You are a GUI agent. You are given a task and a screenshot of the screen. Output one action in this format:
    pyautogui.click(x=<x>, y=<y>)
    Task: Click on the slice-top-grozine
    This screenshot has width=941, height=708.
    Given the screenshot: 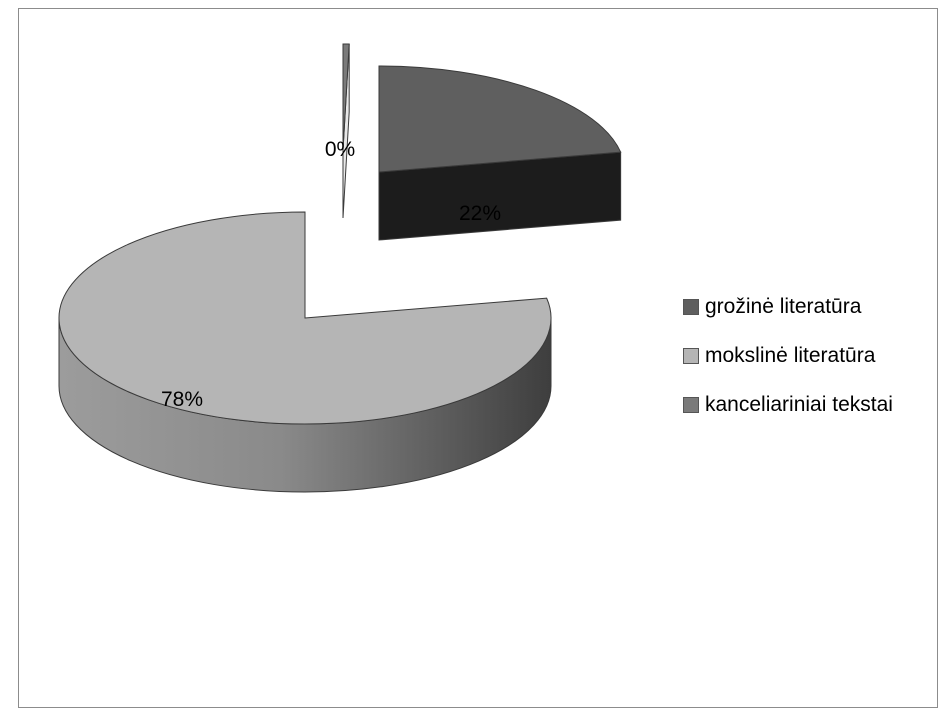 What is the action you would take?
    pyautogui.click(x=500, y=119)
    